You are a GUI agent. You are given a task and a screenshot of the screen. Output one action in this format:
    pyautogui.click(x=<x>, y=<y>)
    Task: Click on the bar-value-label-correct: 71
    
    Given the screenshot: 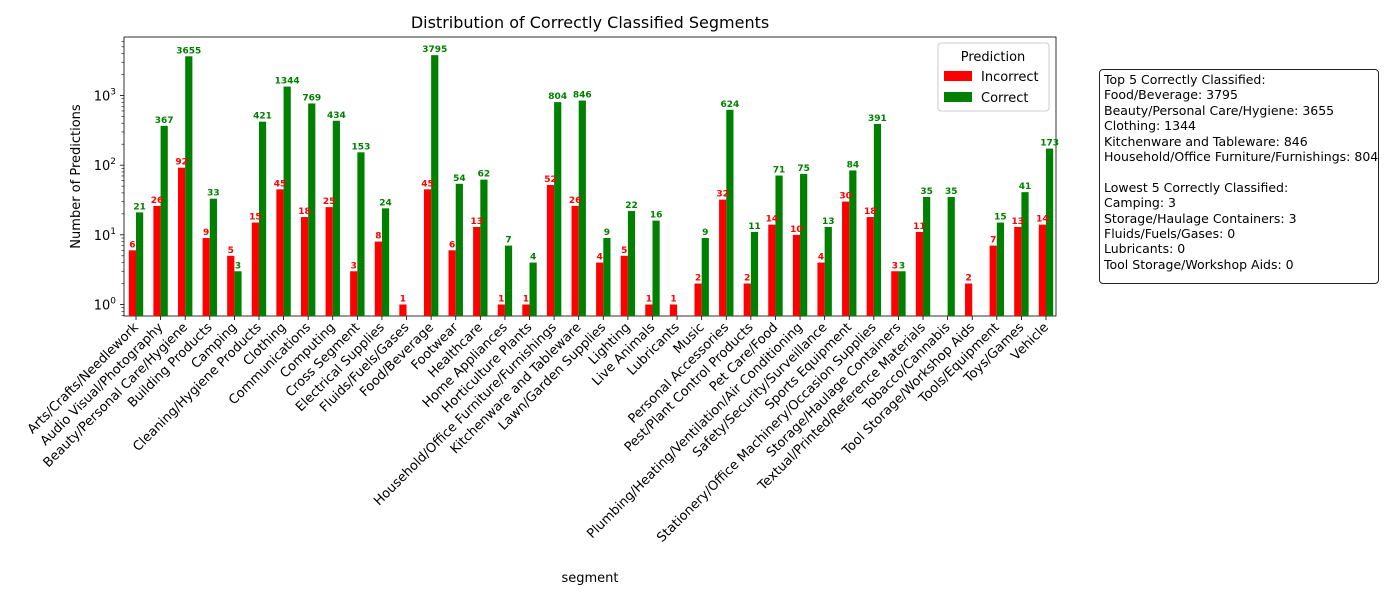 What is the action you would take?
    pyautogui.click(x=779, y=171)
    